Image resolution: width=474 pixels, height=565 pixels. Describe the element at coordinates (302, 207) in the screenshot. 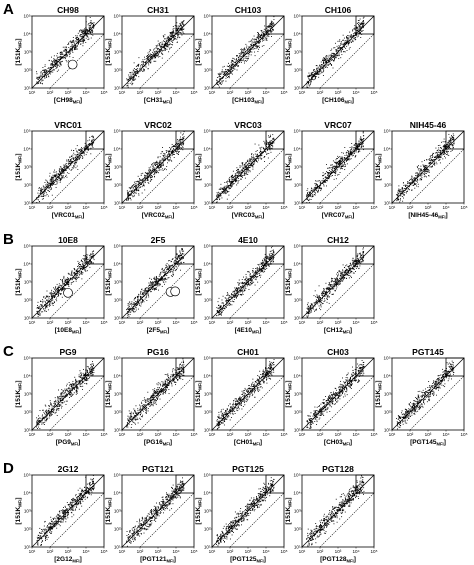

I see `x-tick-label: 10¹` at that location.